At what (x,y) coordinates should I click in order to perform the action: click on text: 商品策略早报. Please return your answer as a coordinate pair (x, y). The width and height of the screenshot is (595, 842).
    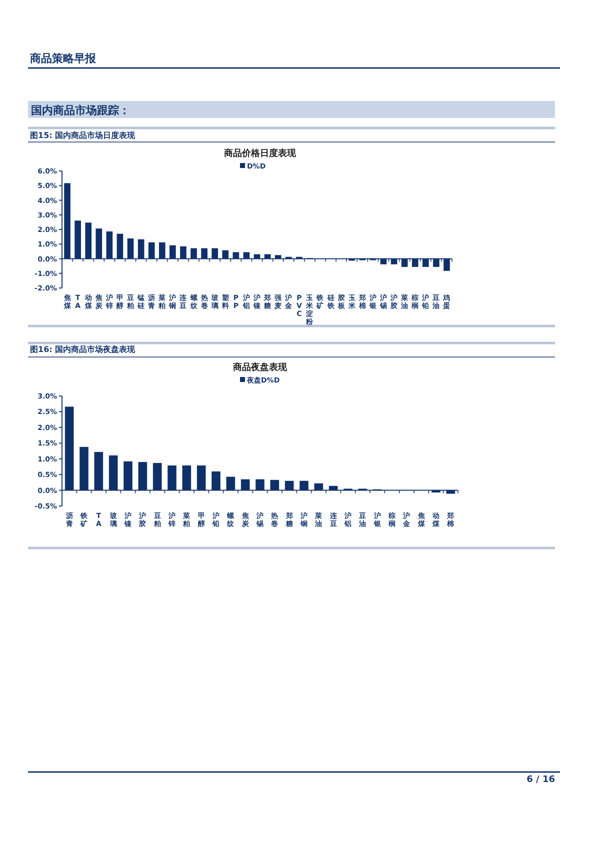
    Looking at the image, I should click on (63, 58).